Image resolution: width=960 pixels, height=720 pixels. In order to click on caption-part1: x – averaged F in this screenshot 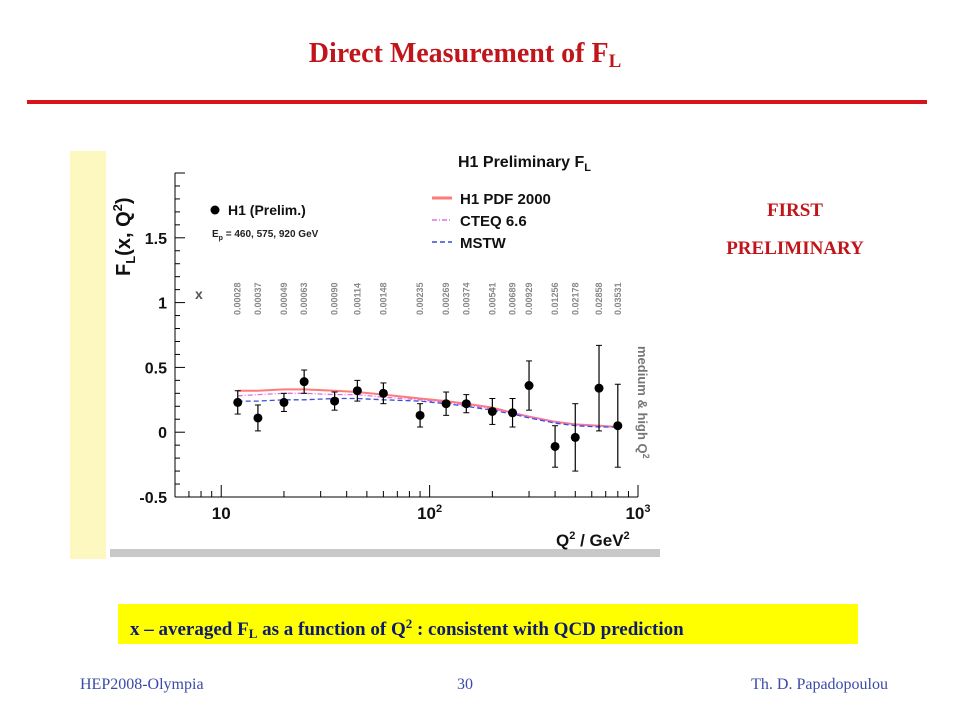, I will do `click(189, 629)`.